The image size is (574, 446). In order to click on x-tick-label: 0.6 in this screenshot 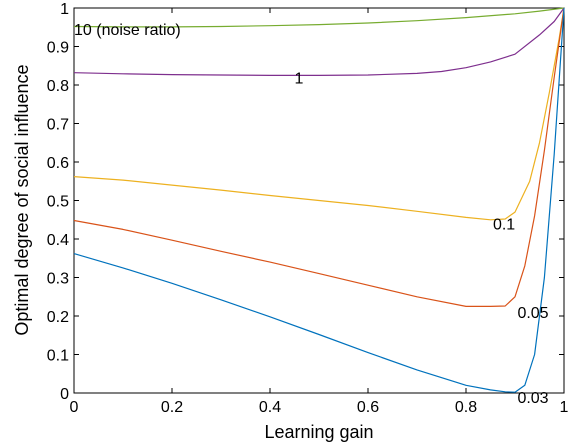, I will do `click(368, 407)`.